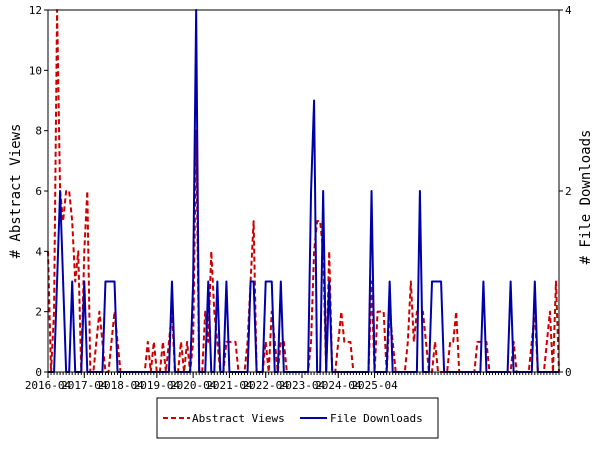  What do you see at coordinates (38, 251) in the screenshot?
I see `y-left-tick-label: 4` at bounding box center [38, 251].